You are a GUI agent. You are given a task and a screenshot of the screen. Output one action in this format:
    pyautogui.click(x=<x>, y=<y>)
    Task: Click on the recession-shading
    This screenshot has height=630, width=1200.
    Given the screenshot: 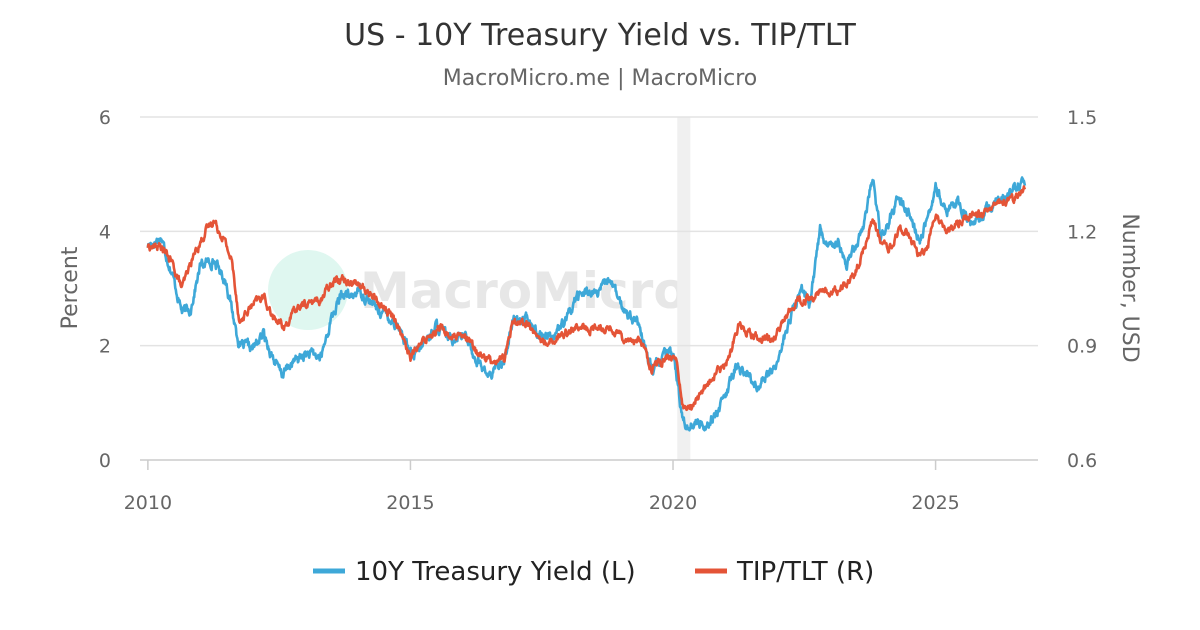 What is the action you would take?
    pyautogui.click(x=684, y=288)
    